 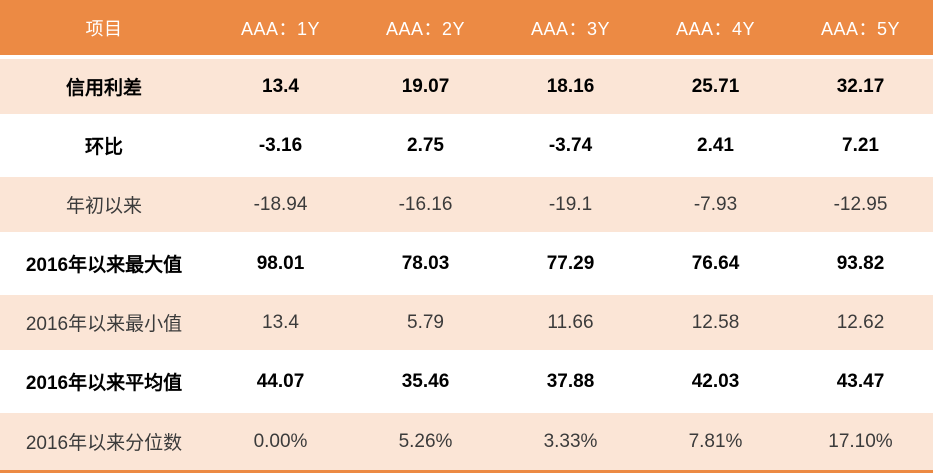 I want to click on row-label: 2016年以来平均值, so click(x=104, y=382).